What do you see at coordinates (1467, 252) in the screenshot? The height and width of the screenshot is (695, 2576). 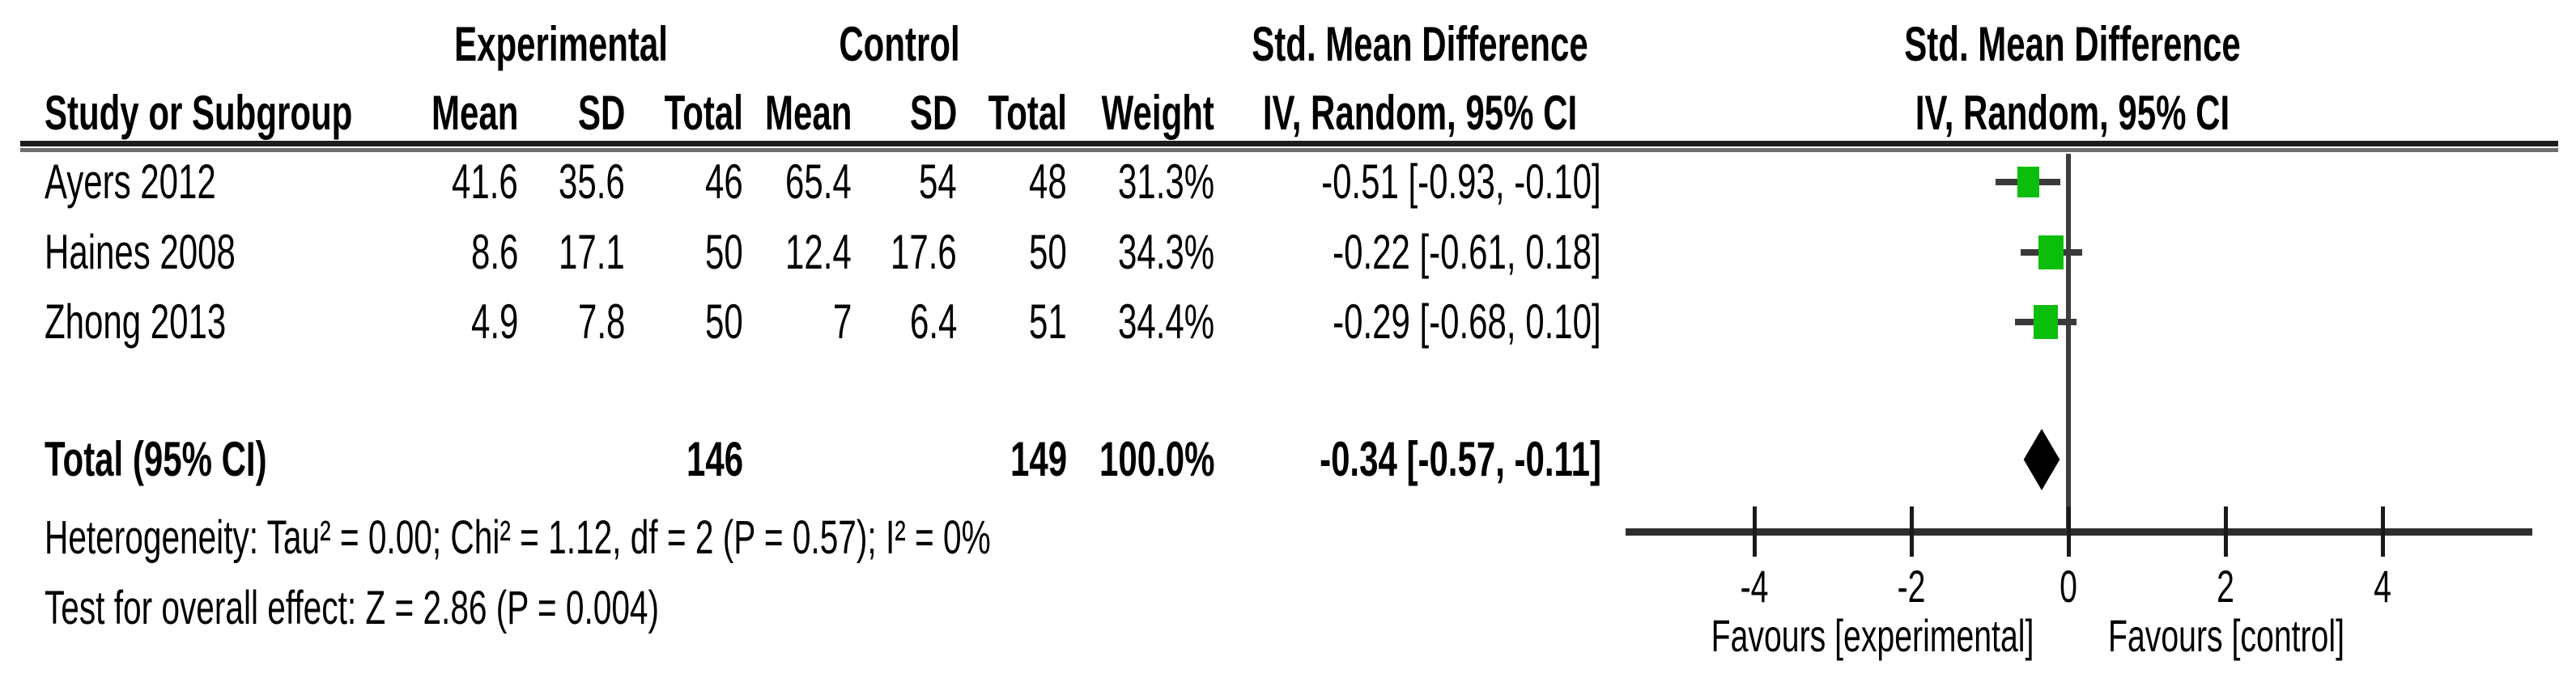 I see `effect-estimate-text: -0.22 [-0.61, 0.18]` at bounding box center [1467, 252].